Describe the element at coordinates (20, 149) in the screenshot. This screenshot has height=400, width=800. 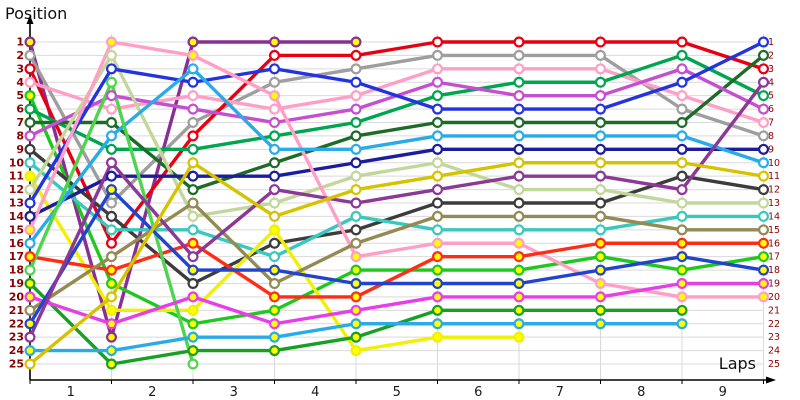
I see `y-tick-label-left: 9` at that location.